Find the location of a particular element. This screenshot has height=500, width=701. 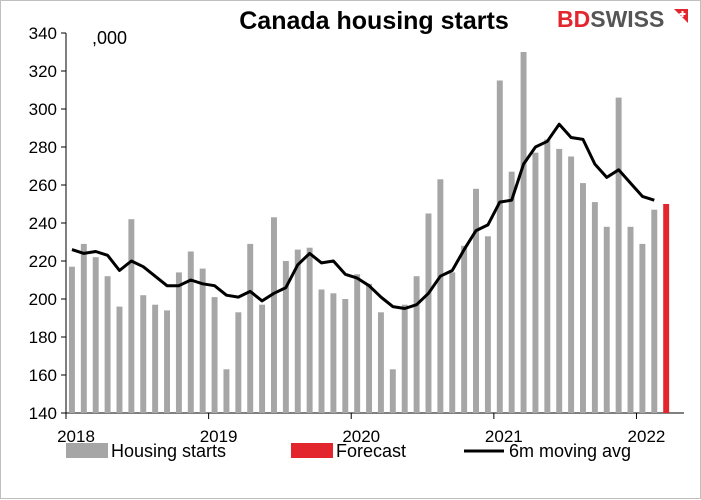

logo-swiss-cross-icon is located at coordinates (681, 16).